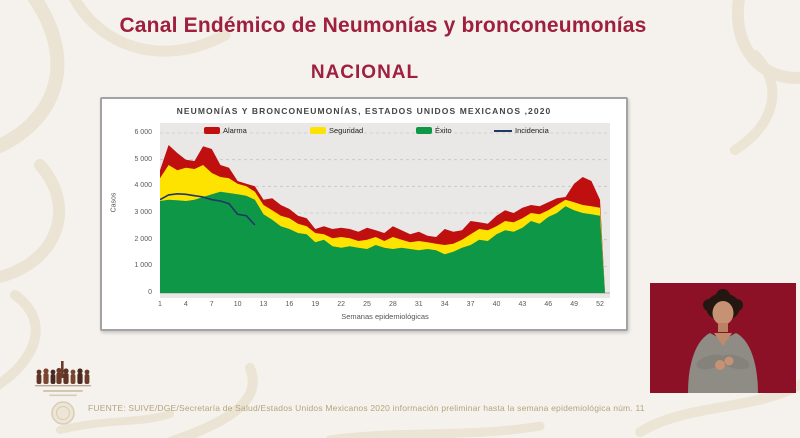 This screenshot has width=800, height=438. I want to click on legend-swatch-incidencia, so click(503, 130).